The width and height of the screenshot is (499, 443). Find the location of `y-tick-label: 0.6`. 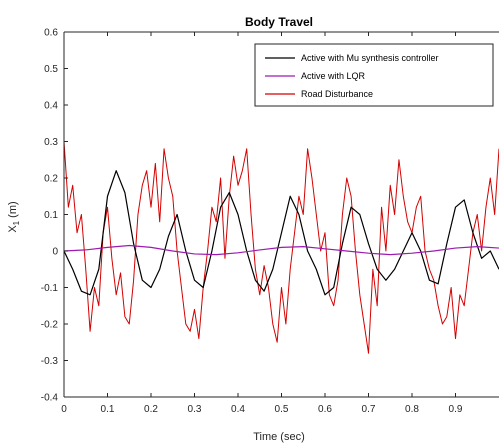

y-tick-label: 0.6 is located at coordinates (51, 33).